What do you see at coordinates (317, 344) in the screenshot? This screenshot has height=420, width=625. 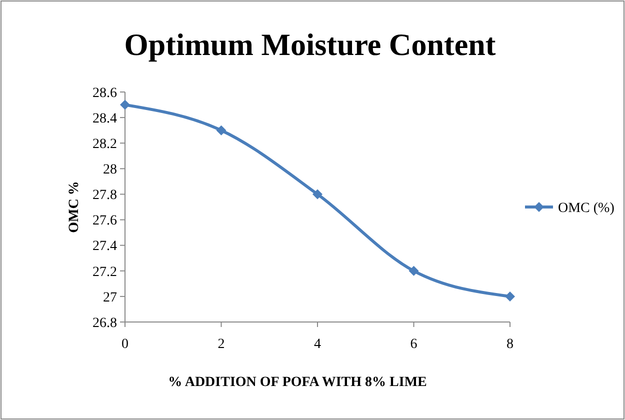 I see `x-tick-label: 4` at bounding box center [317, 344].